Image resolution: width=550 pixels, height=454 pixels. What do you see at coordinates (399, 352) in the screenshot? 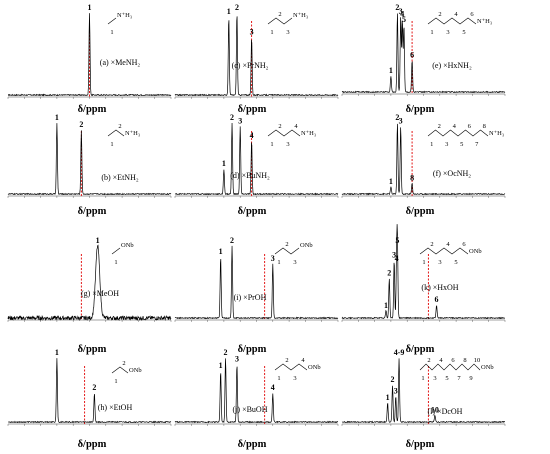
I see `peak-label: 4-9` at bounding box center [399, 352].